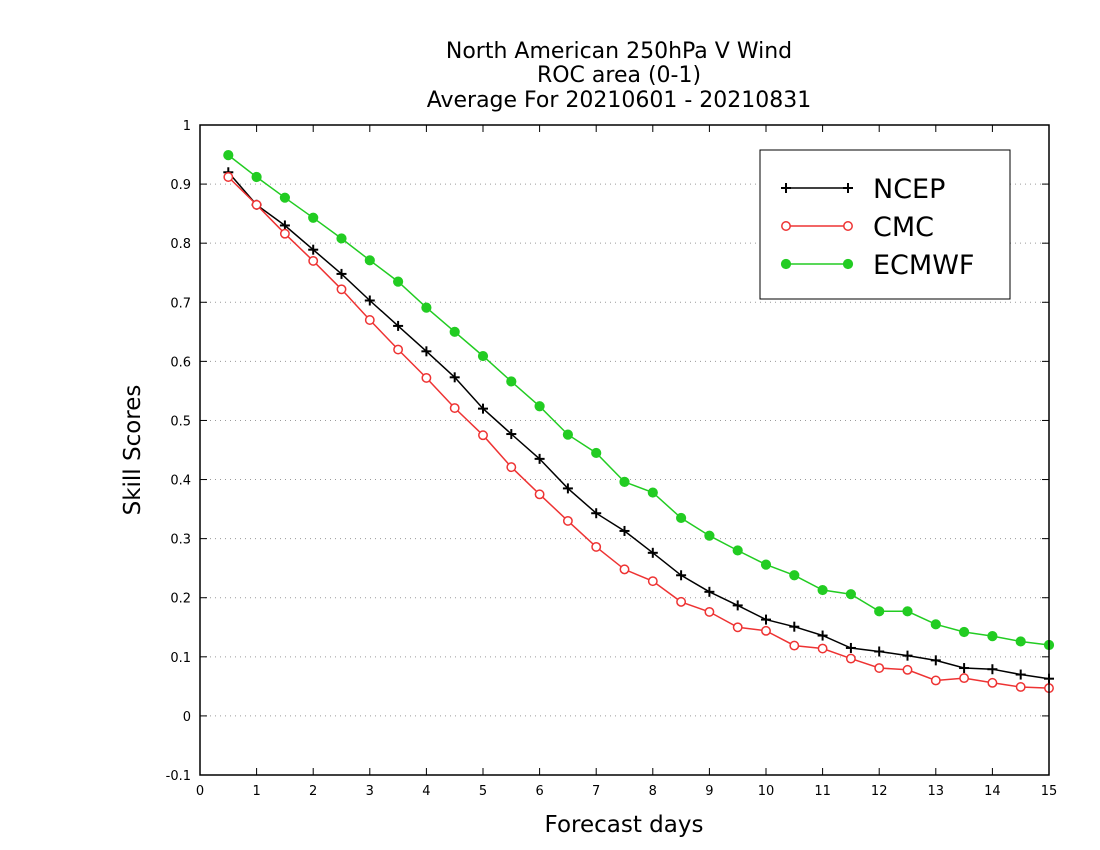 The width and height of the screenshot is (1100, 850). I want to click on y-tick-label-2: 0.1, so click(180, 658).